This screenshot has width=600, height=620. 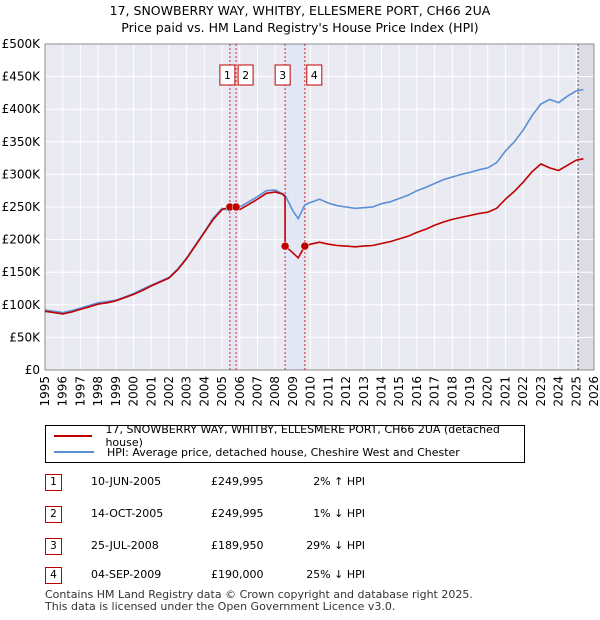 What do you see at coordinates (204, 391) in the screenshot?
I see `x-tick-label: 2004` at bounding box center [204, 391].